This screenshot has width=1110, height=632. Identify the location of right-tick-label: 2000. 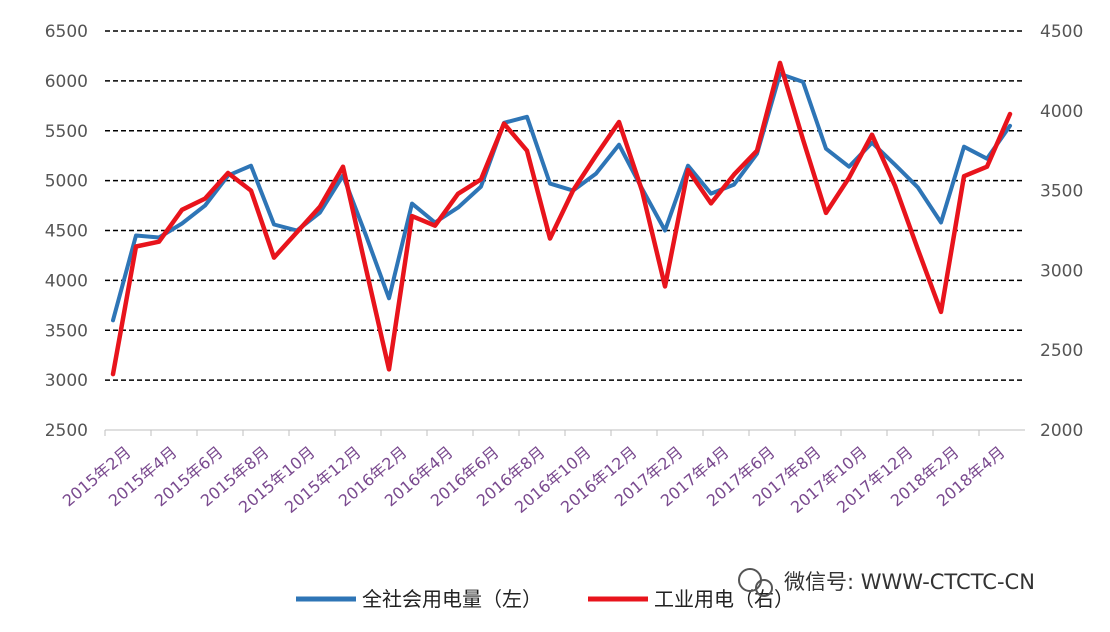
(1061, 431).